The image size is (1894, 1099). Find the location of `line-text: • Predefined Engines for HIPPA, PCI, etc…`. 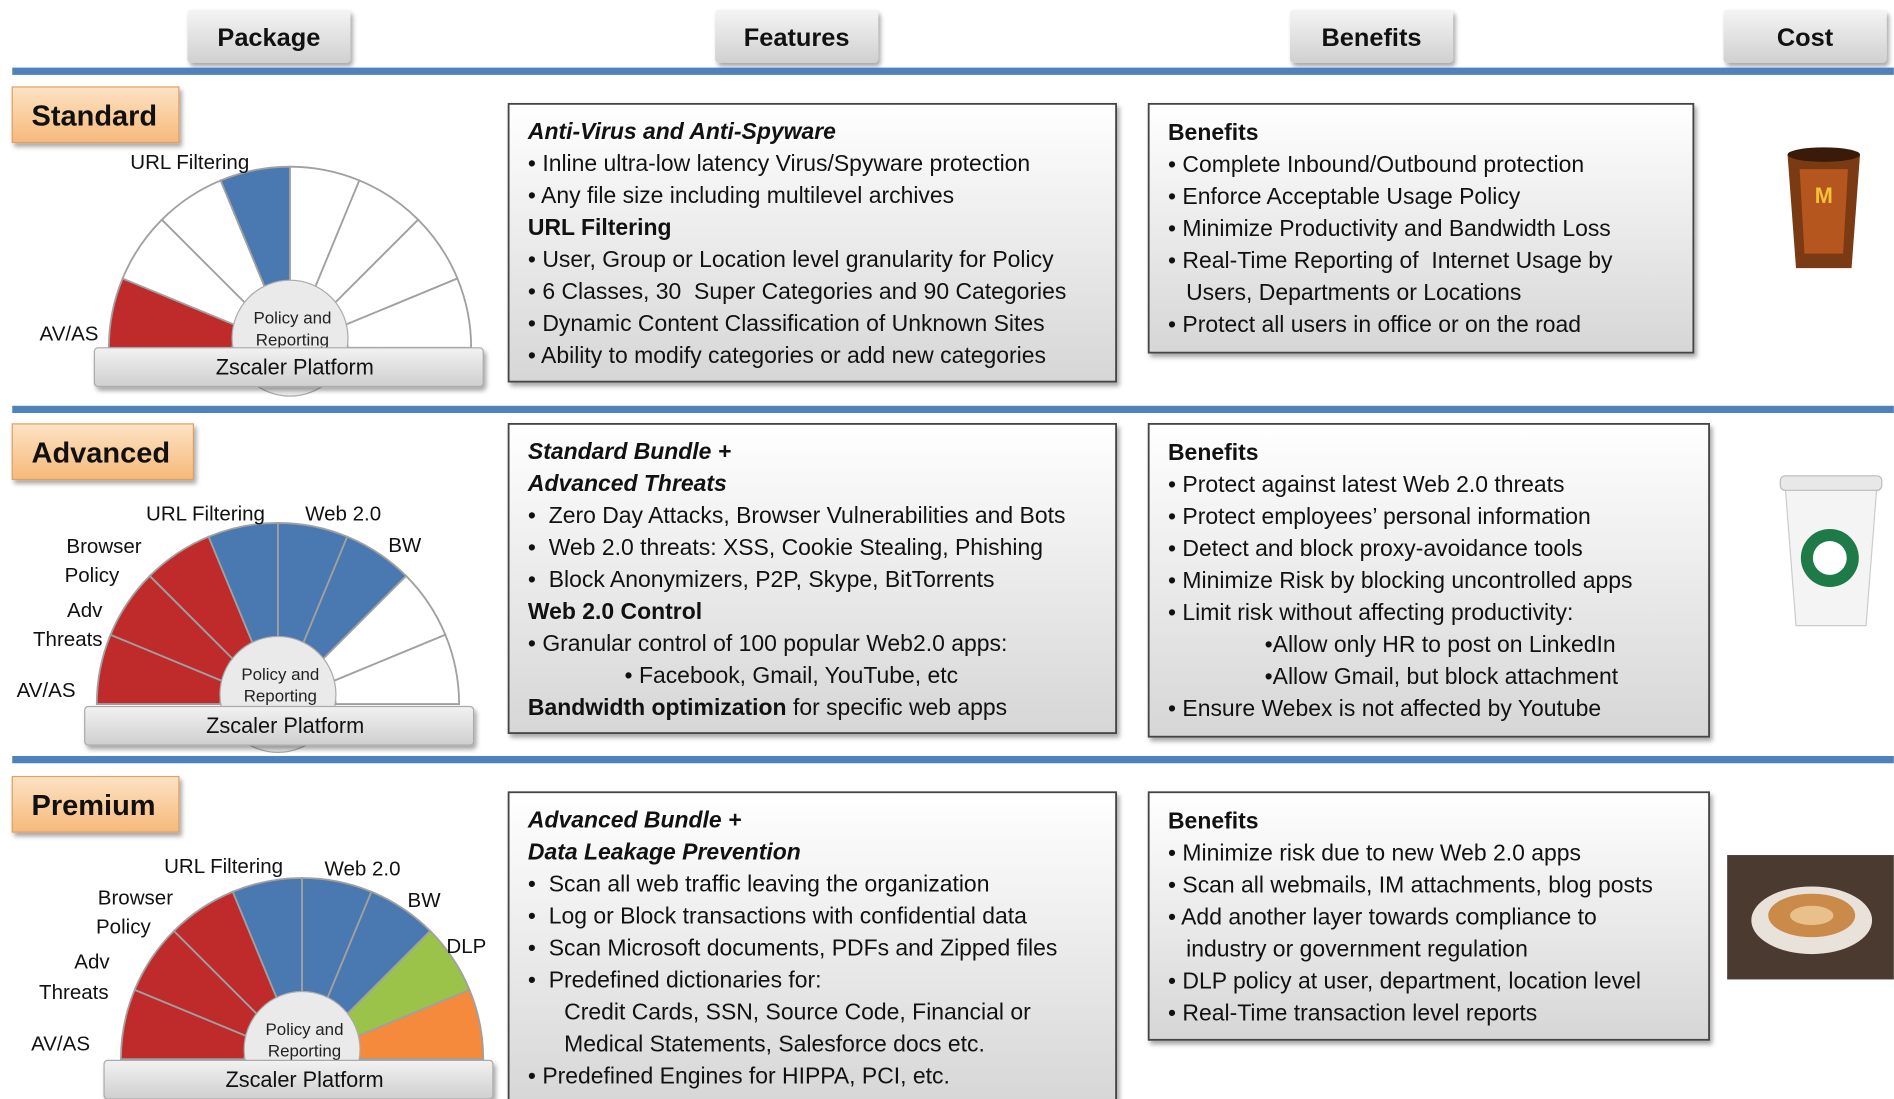

line-text: • Predefined Engines for HIPPA, PCI, etc… is located at coordinates (739, 1075).